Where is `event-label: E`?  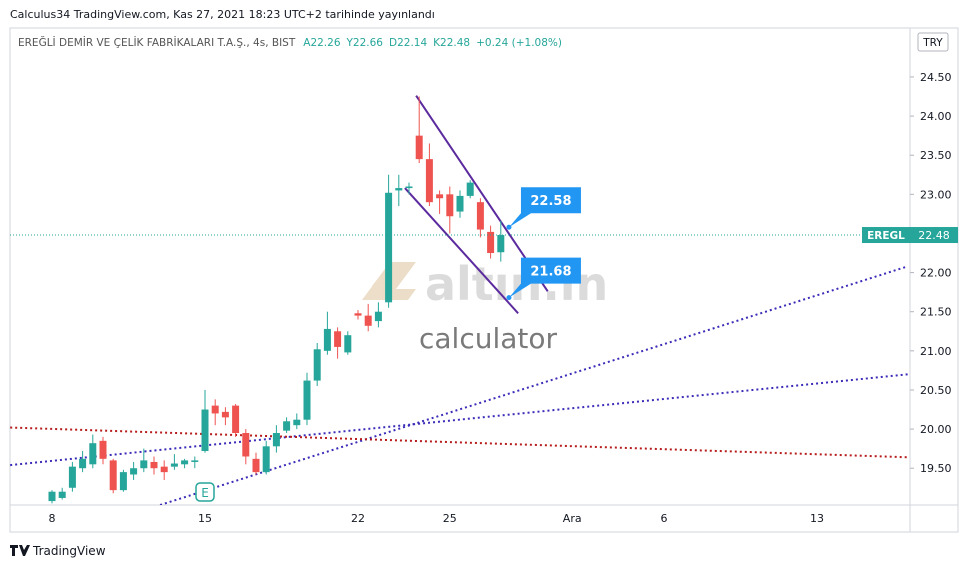
event-label: E is located at coordinates (205, 493).